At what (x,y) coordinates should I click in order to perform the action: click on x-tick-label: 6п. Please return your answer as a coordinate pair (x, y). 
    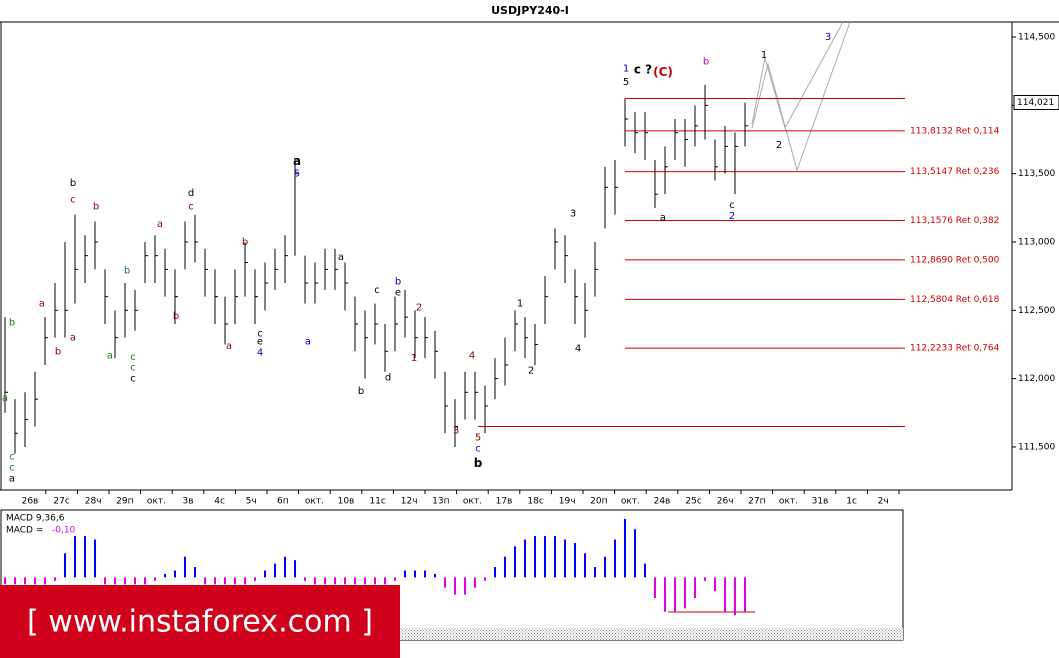
    Looking at the image, I should click on (283, 502).